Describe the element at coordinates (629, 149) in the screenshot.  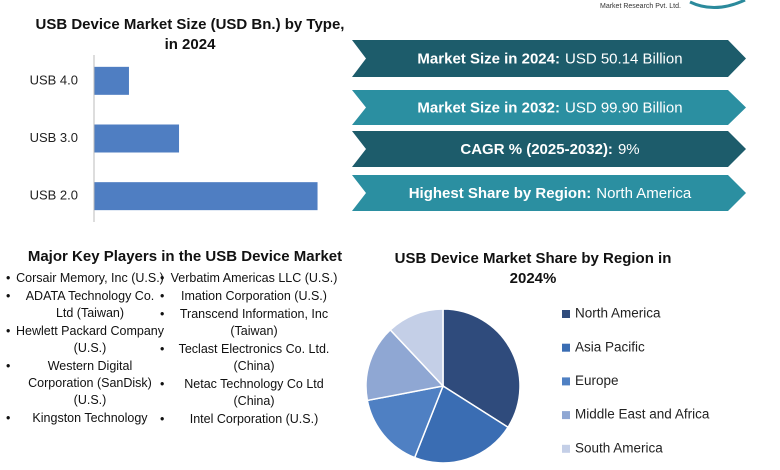
I see `highlight-value: 9%` at that location.